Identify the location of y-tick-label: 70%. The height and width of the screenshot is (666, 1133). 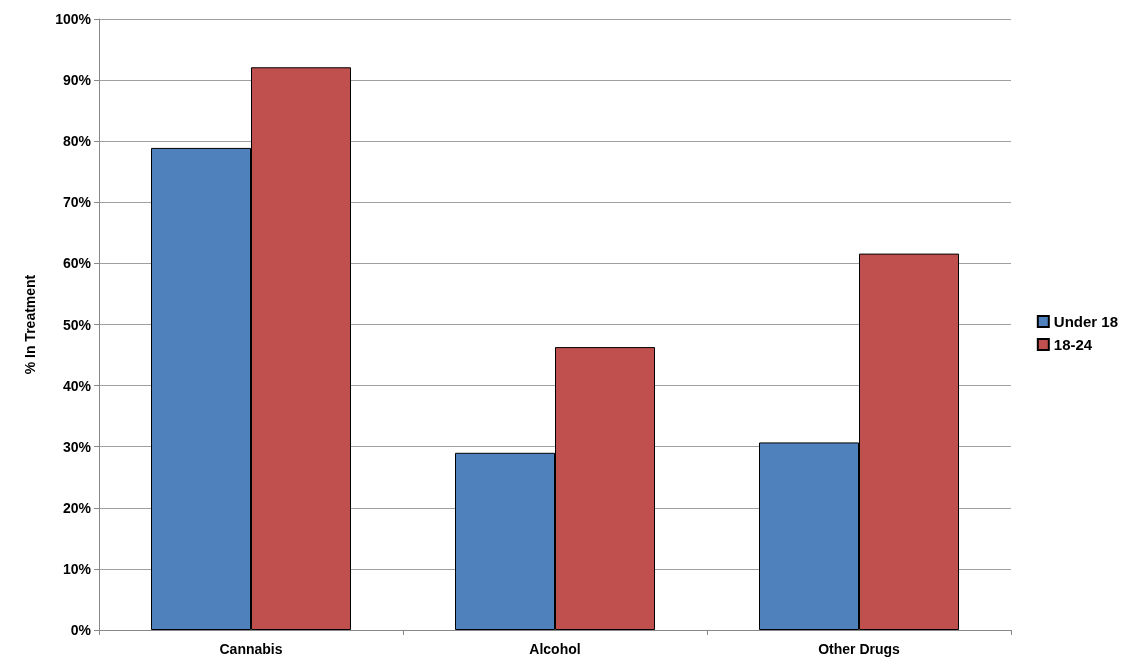
(77, 202).